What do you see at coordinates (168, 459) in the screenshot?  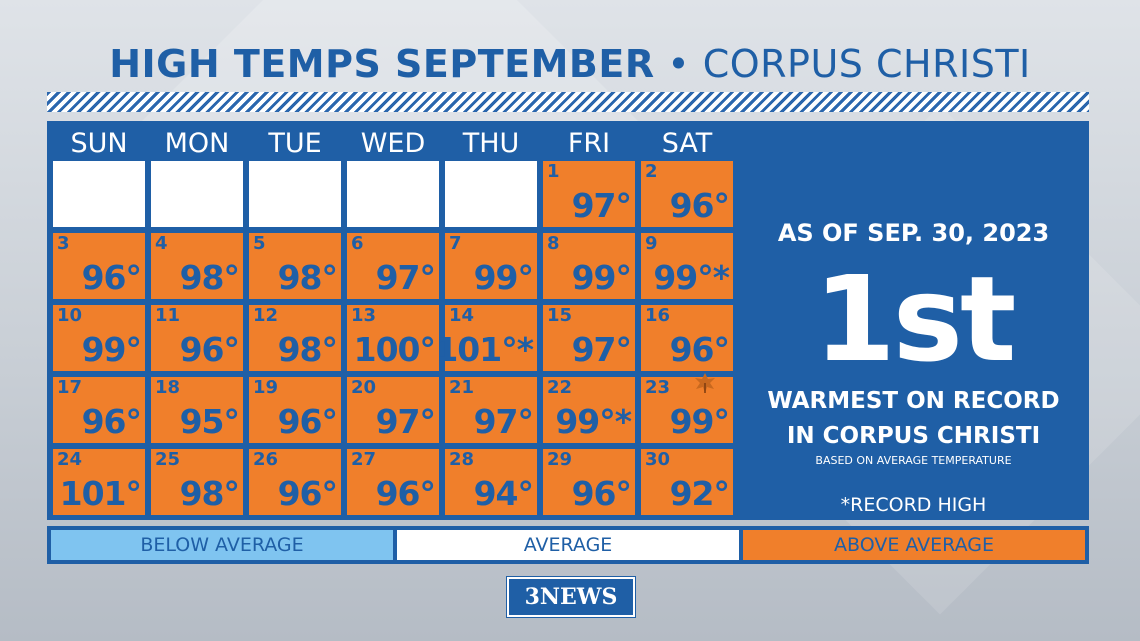 I see `day-number: 25` at bounding box center [168, 459].